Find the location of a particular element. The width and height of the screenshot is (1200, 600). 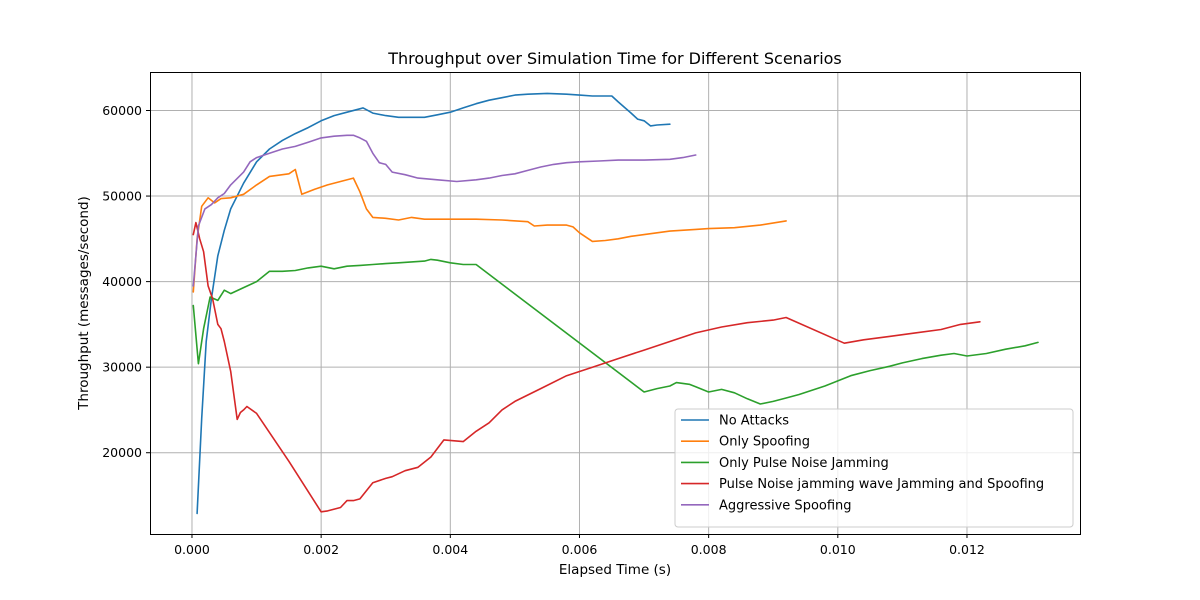

x-axis-label: Elapsed Time (s) is located at coordinates (615, 570).